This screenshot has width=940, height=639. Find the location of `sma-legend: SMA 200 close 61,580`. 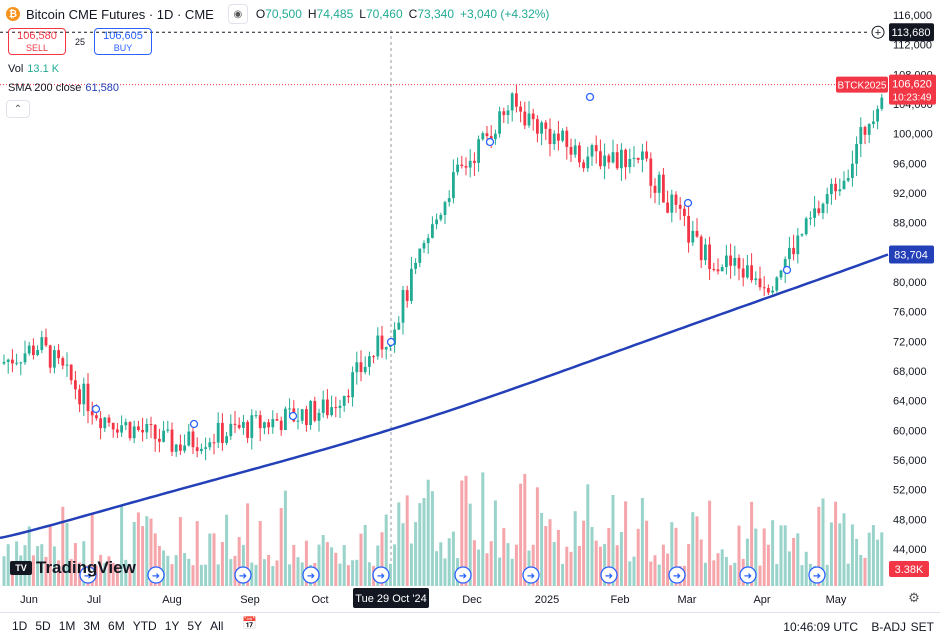

sma-legend: SMA 200 close 61,580 is located at coordinates (64, 88).